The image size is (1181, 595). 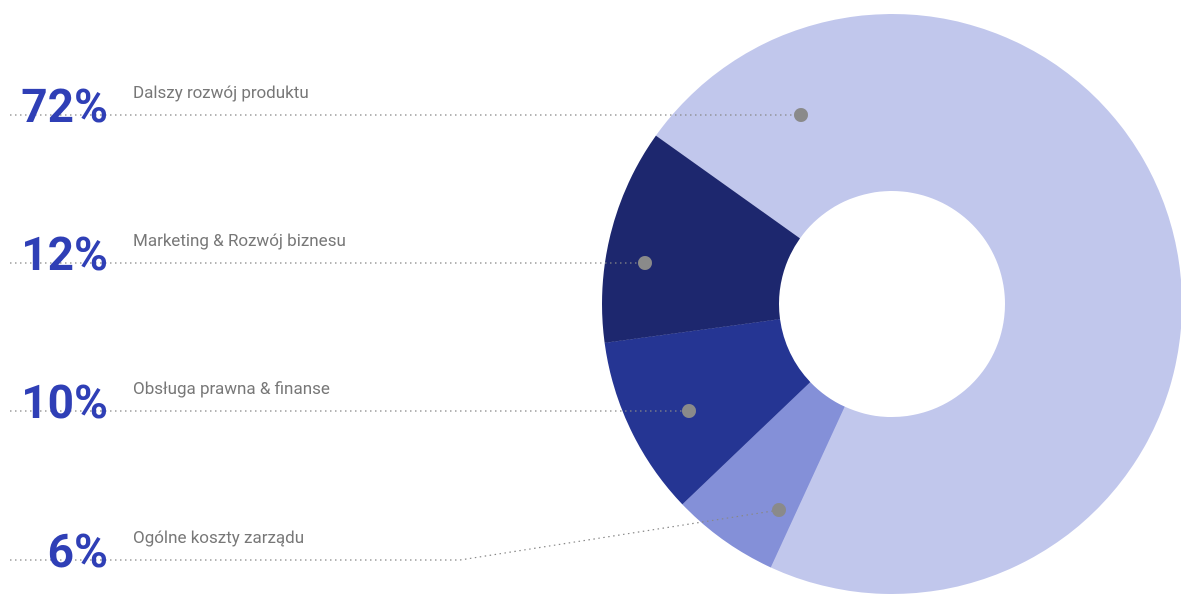 I want to click on category-label: Dalszy rozwój produktu, so click(x=221, y=93).